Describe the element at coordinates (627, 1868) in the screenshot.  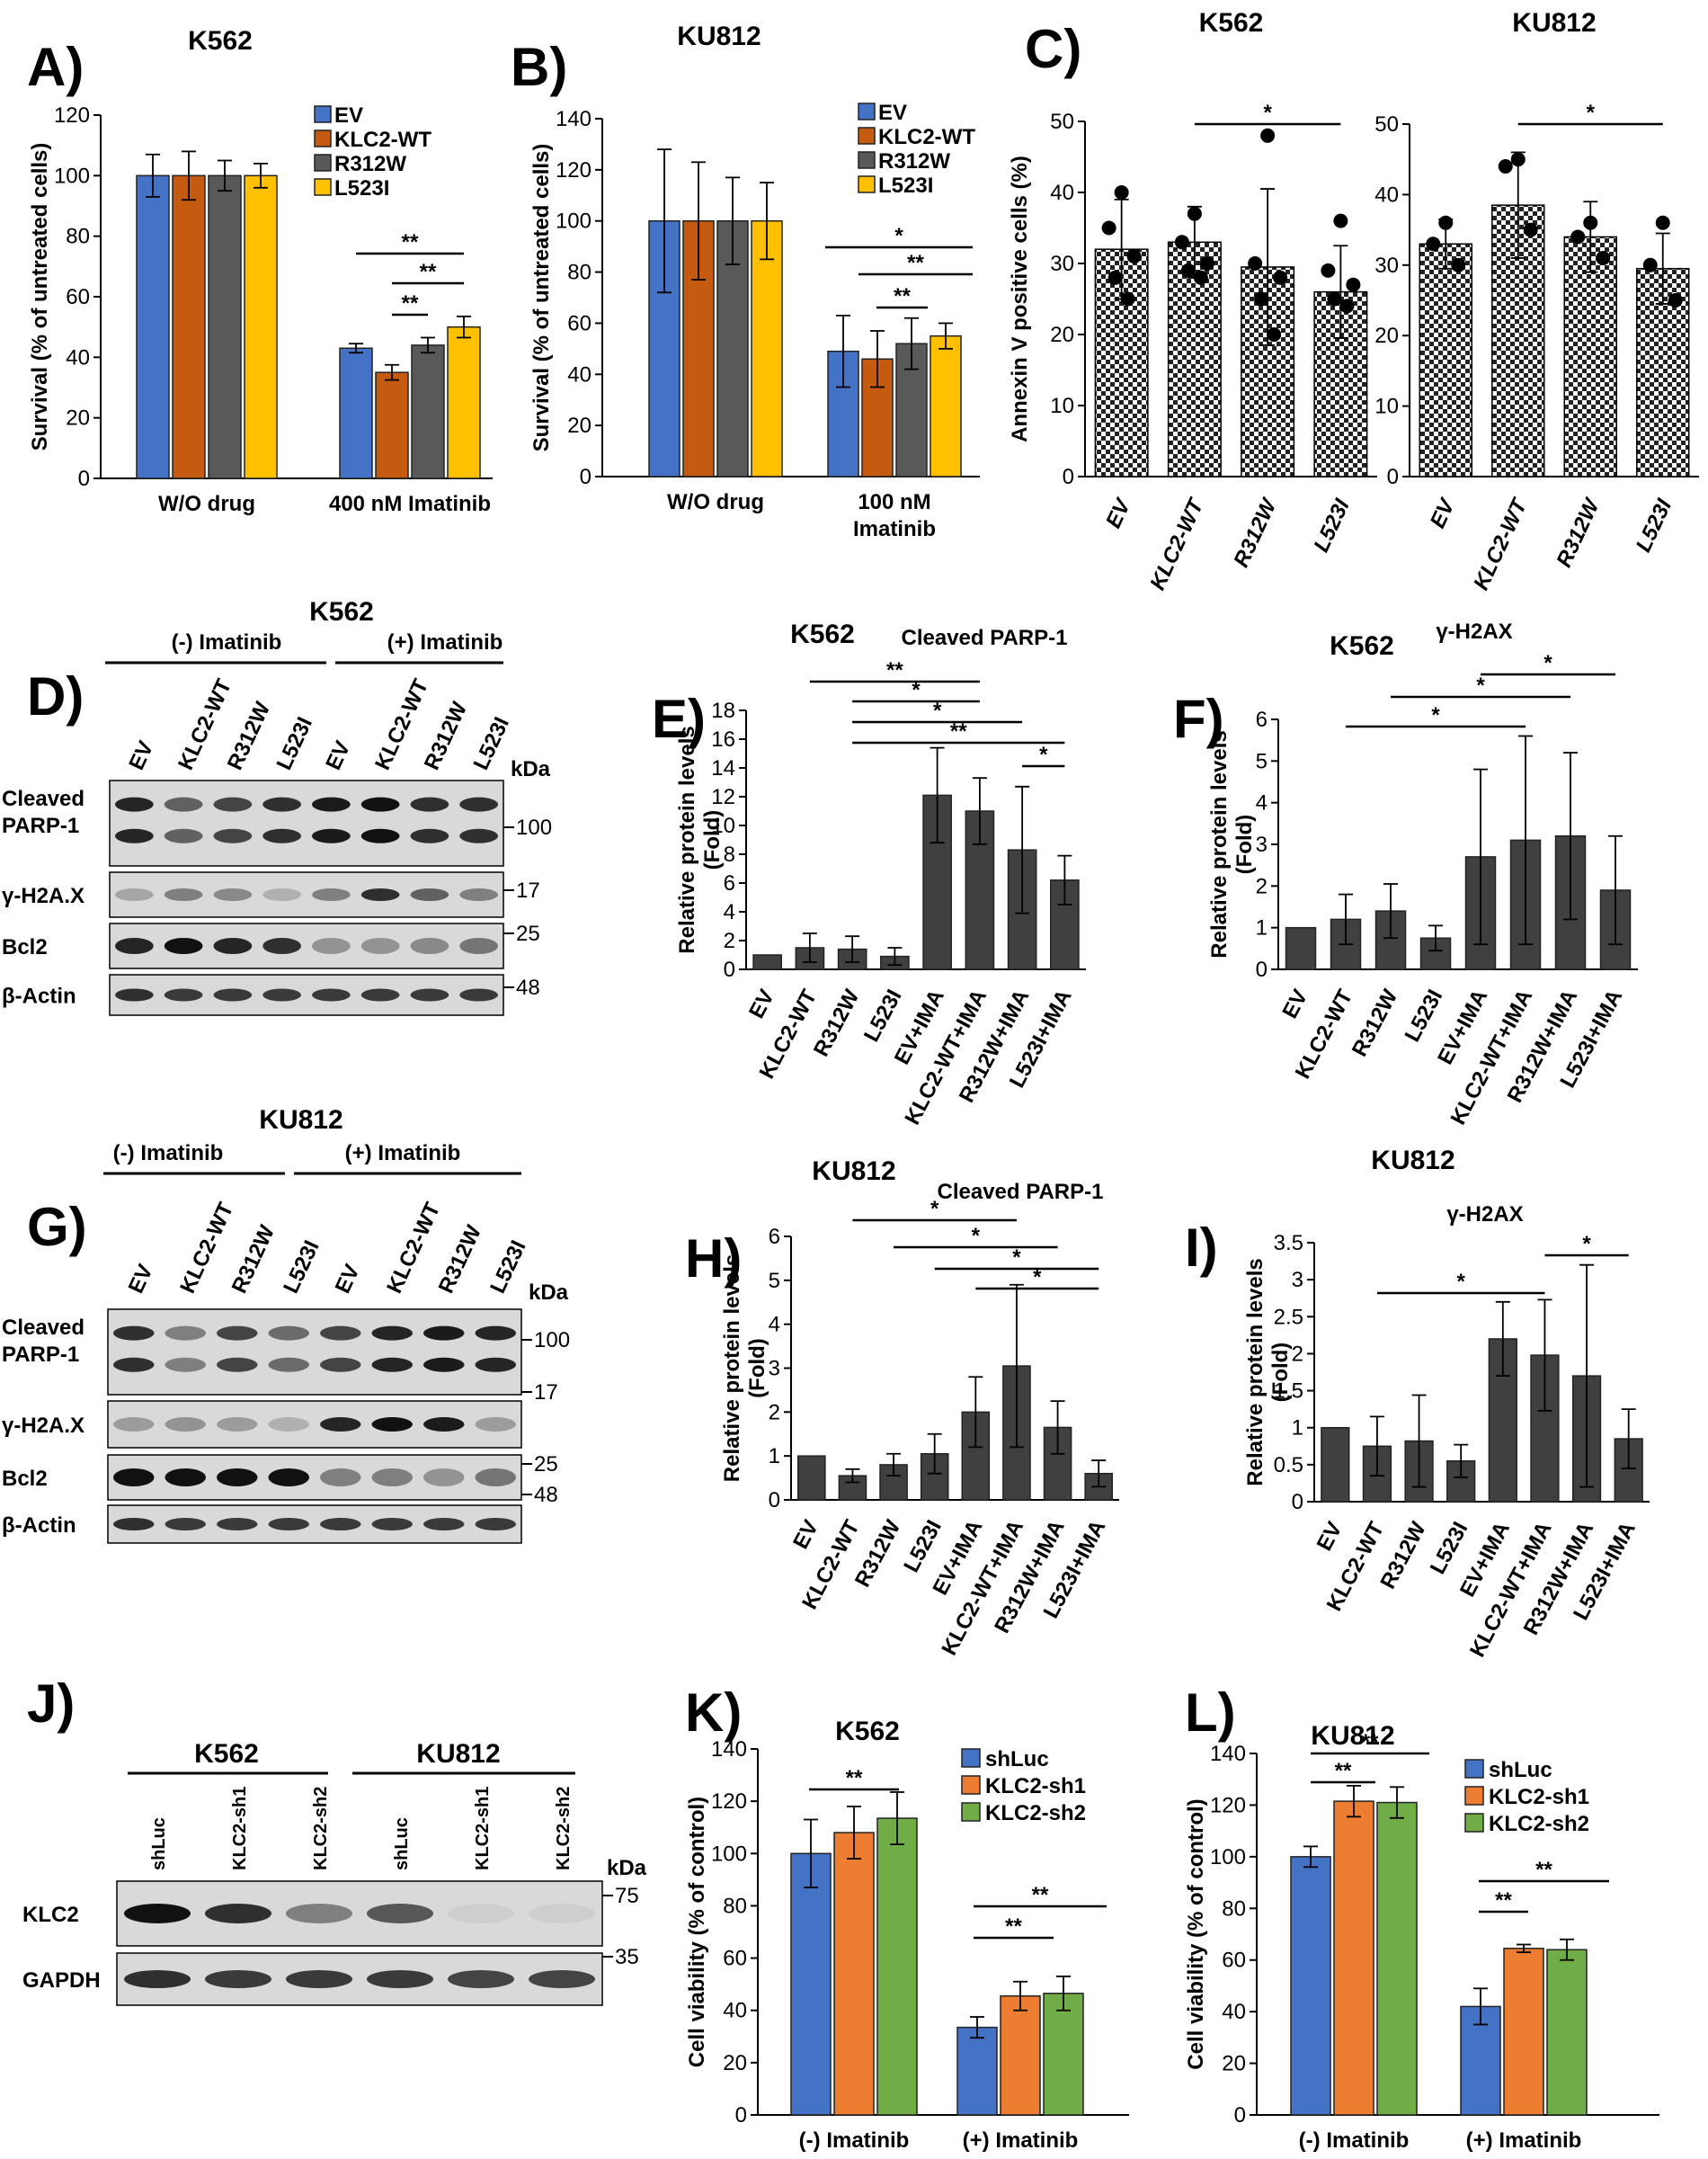
I see `kda-unit: kDa` at that location.